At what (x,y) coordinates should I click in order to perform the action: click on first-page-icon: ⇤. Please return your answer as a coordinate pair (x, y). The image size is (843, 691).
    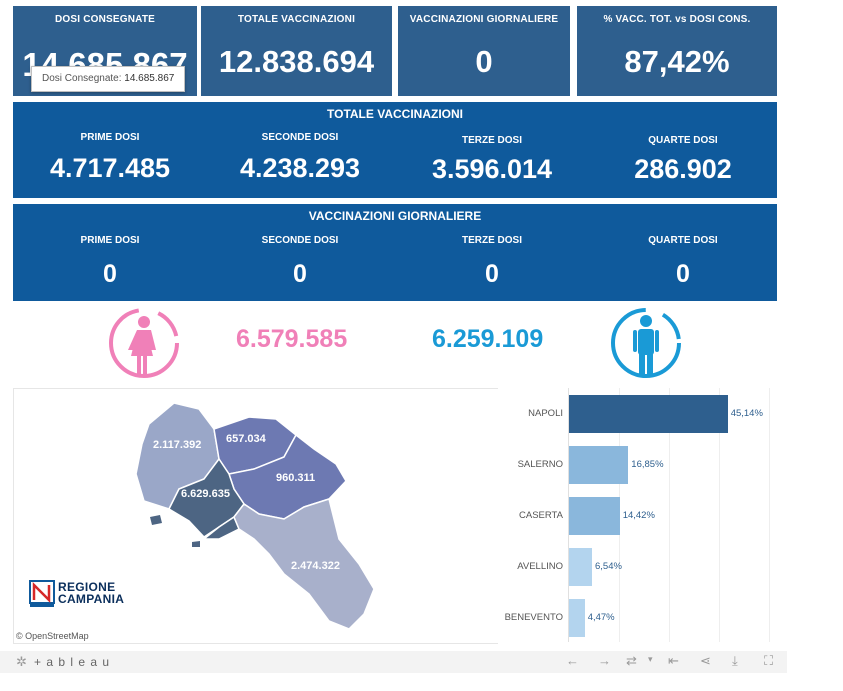
    Looking at the image, I should click on (673, 660).